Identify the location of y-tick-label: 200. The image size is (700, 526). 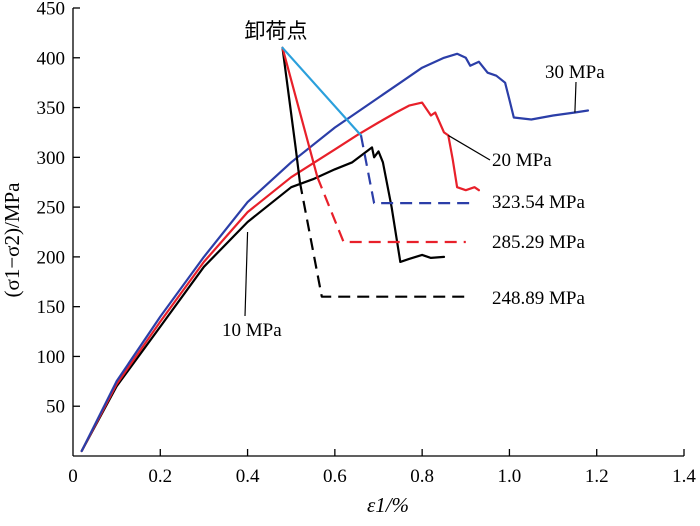
(51, 257).